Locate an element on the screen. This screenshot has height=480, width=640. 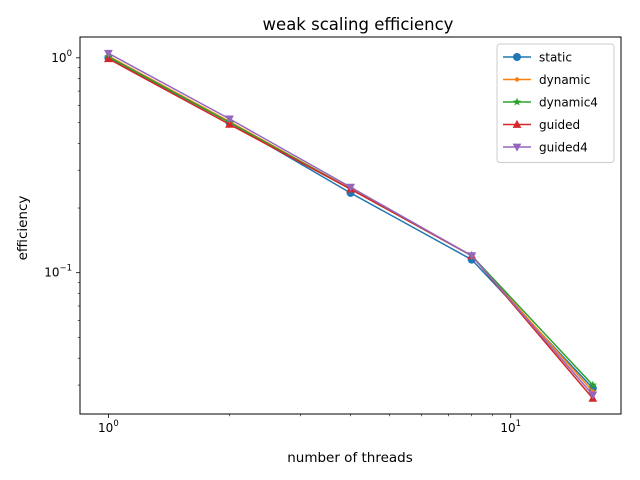
legend-label-static: static is located at coordinates (555, 58).